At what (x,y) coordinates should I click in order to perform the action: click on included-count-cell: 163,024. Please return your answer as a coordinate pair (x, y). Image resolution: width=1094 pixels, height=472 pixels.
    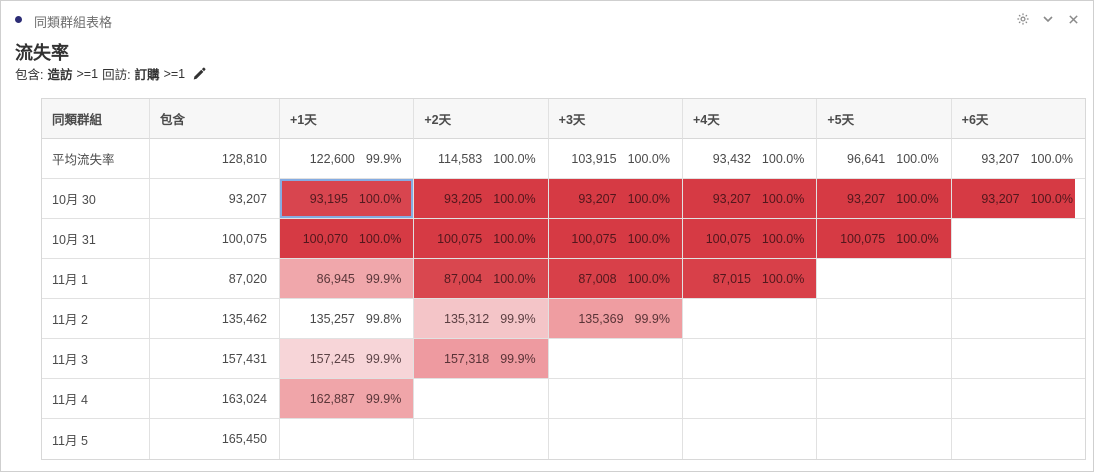
    Looking at the image, I should click on (214, 399).